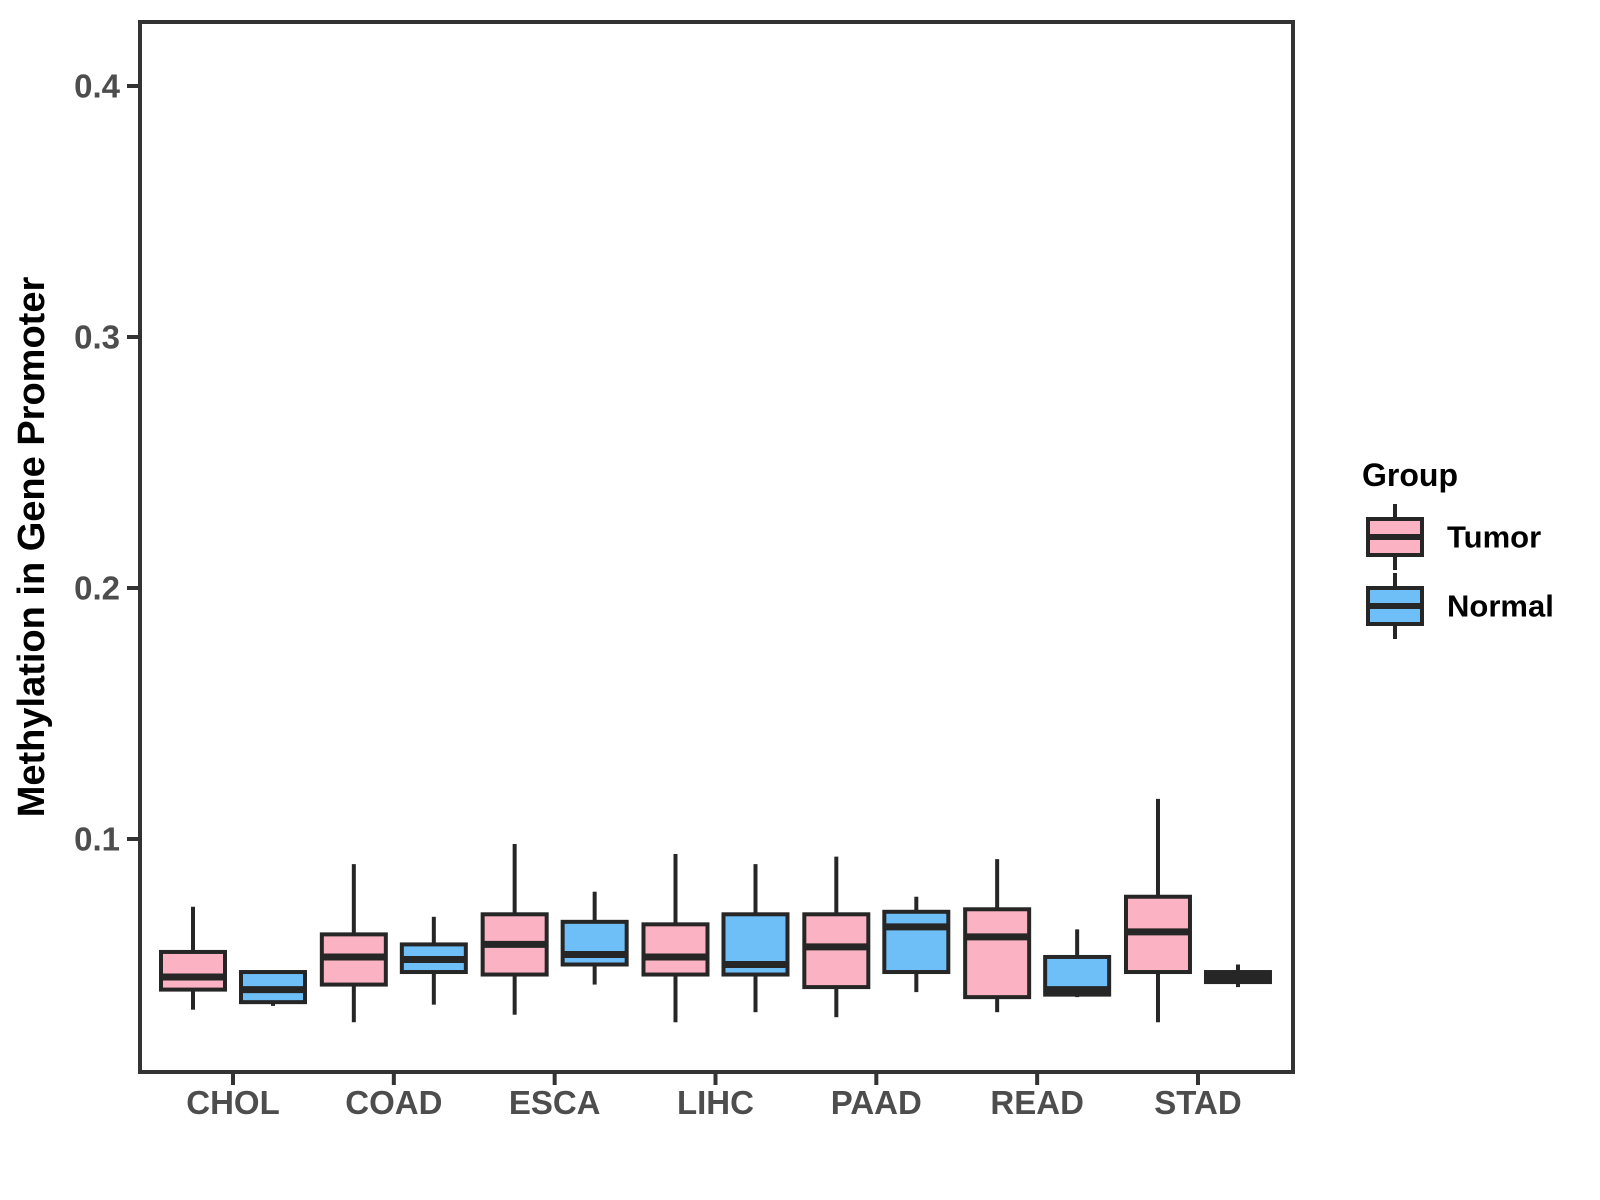 This screenshot has height=1200, width=1600. Describe the element at coordinates (1197, 1102) in the screenshot. I see `x-tick-label-stad: STAD` at that location.